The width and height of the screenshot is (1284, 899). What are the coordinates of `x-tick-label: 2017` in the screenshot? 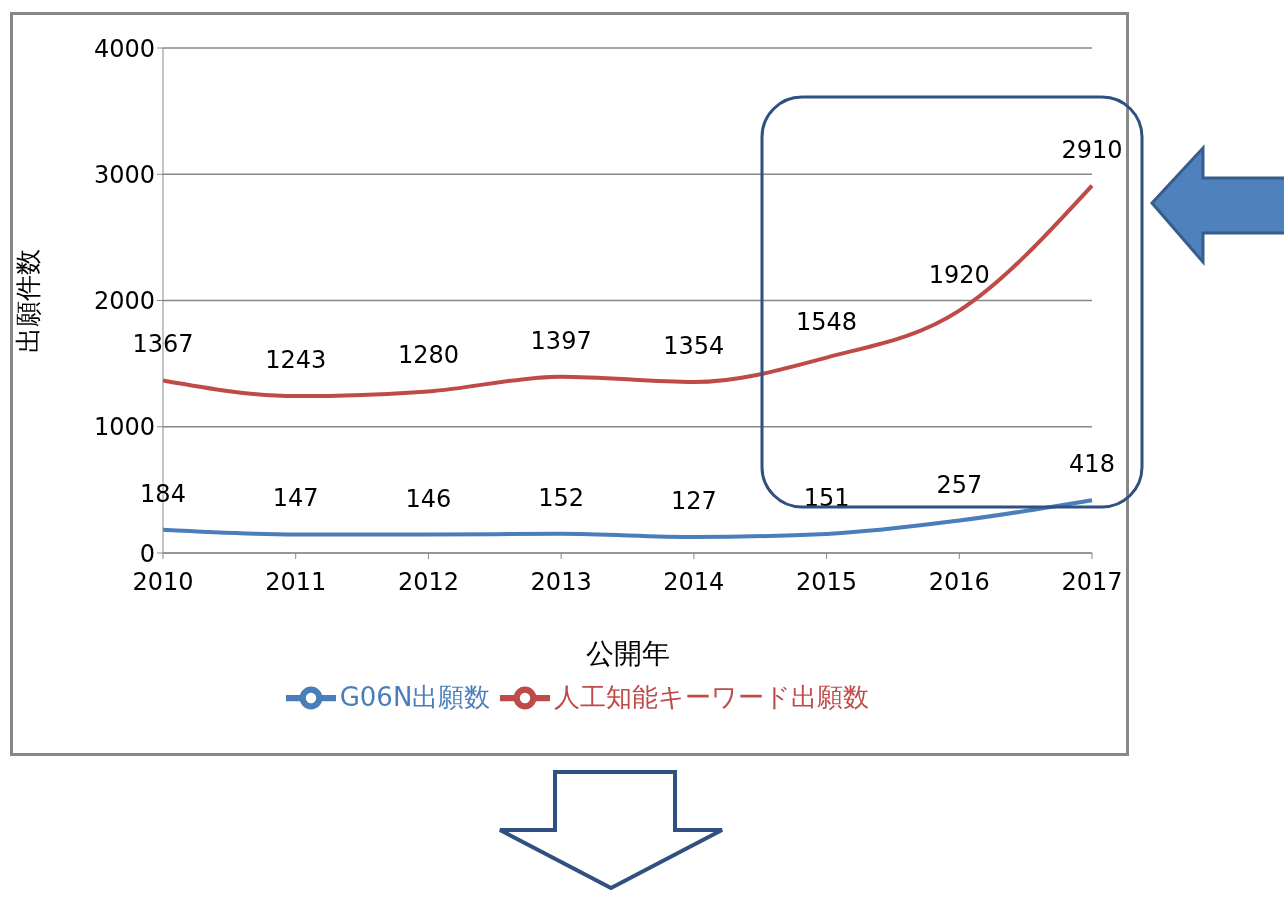 It's located at (1092, 582).